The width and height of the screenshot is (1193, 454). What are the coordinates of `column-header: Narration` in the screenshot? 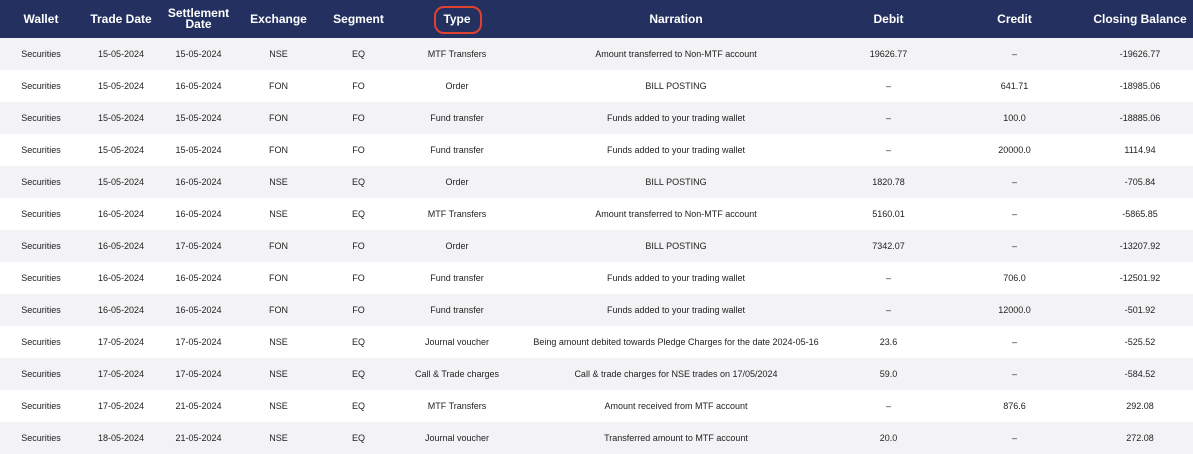 It's located at (676, 19).